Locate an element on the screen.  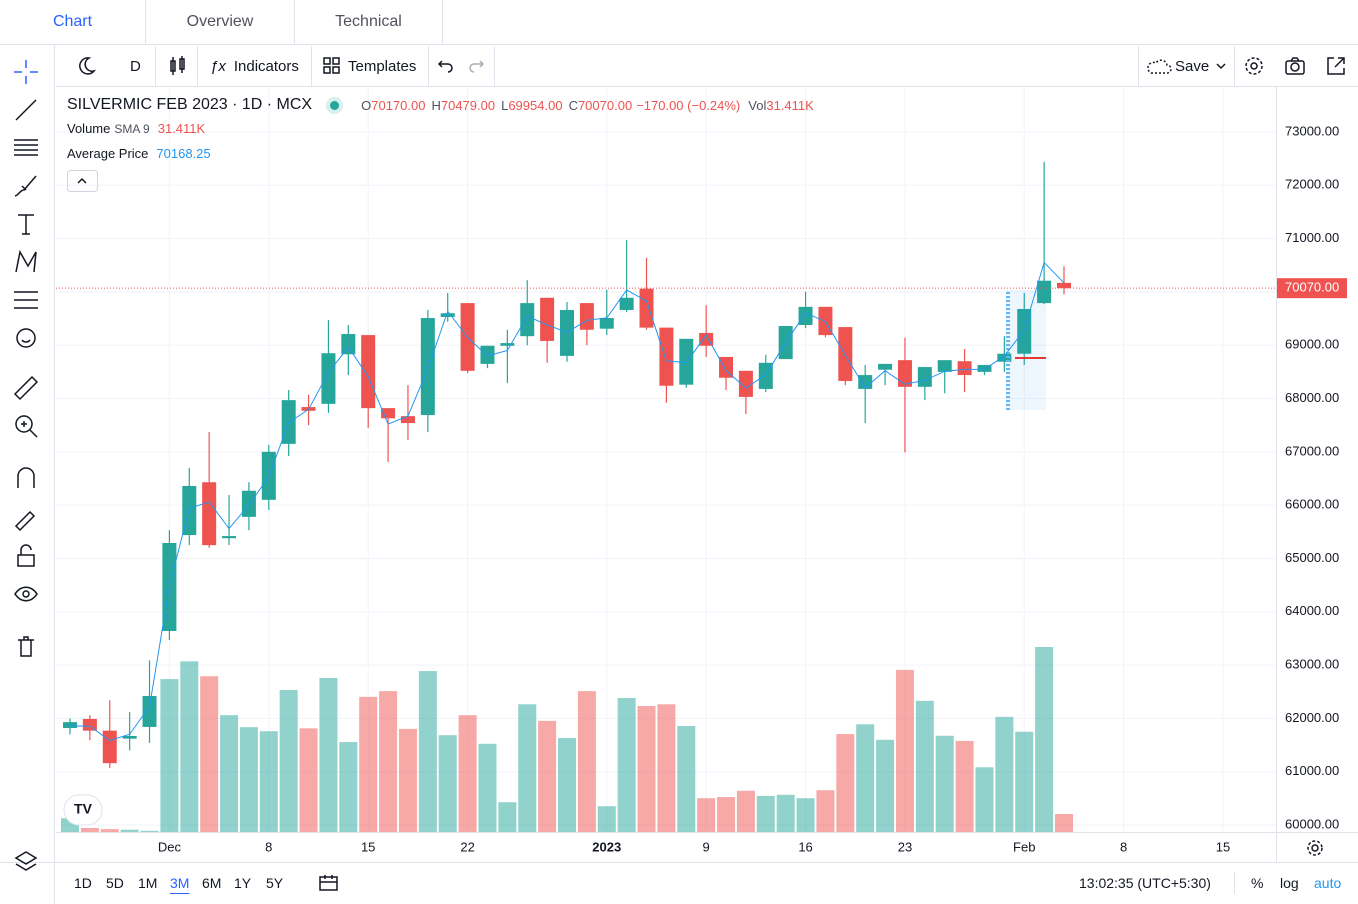
brush-tool is located at coordinates (26, 186).